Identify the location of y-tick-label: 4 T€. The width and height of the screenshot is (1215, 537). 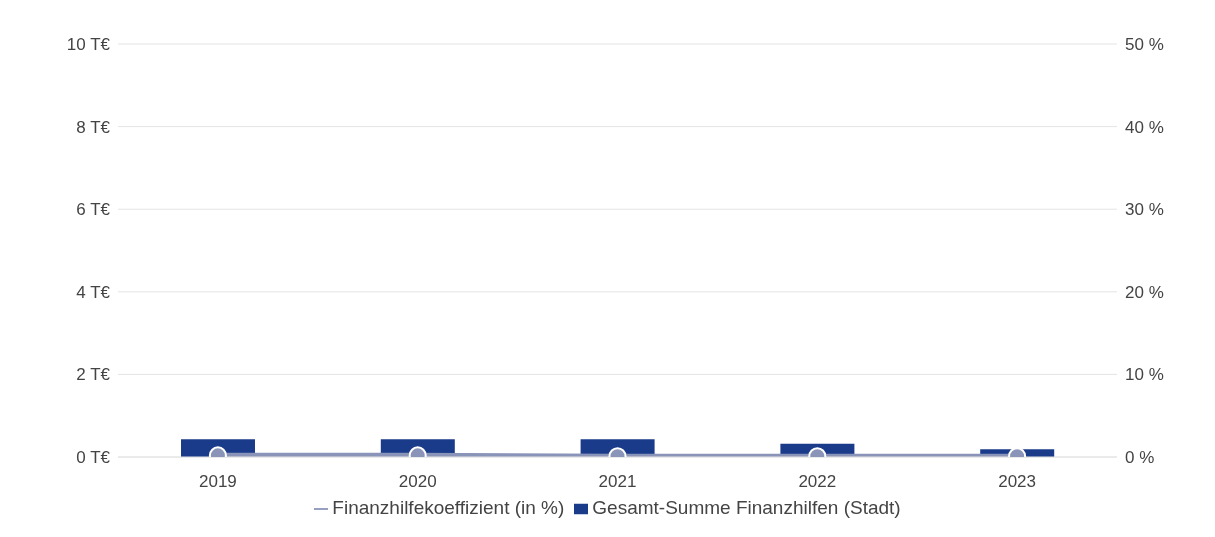
(93, 292).